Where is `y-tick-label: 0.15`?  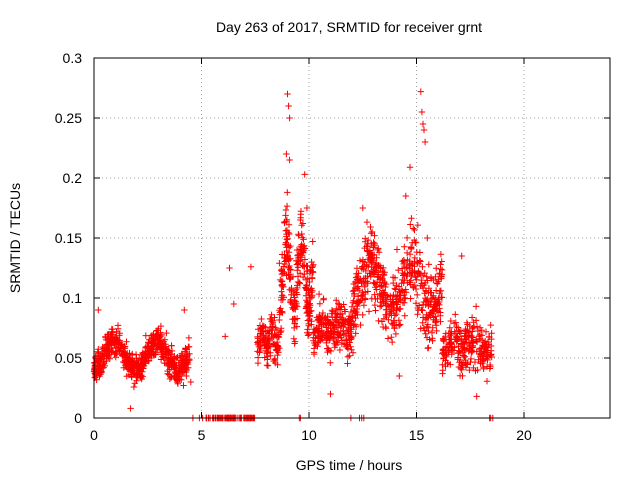
y-tick-label: 0.15 is located at coordinates (68, 238).